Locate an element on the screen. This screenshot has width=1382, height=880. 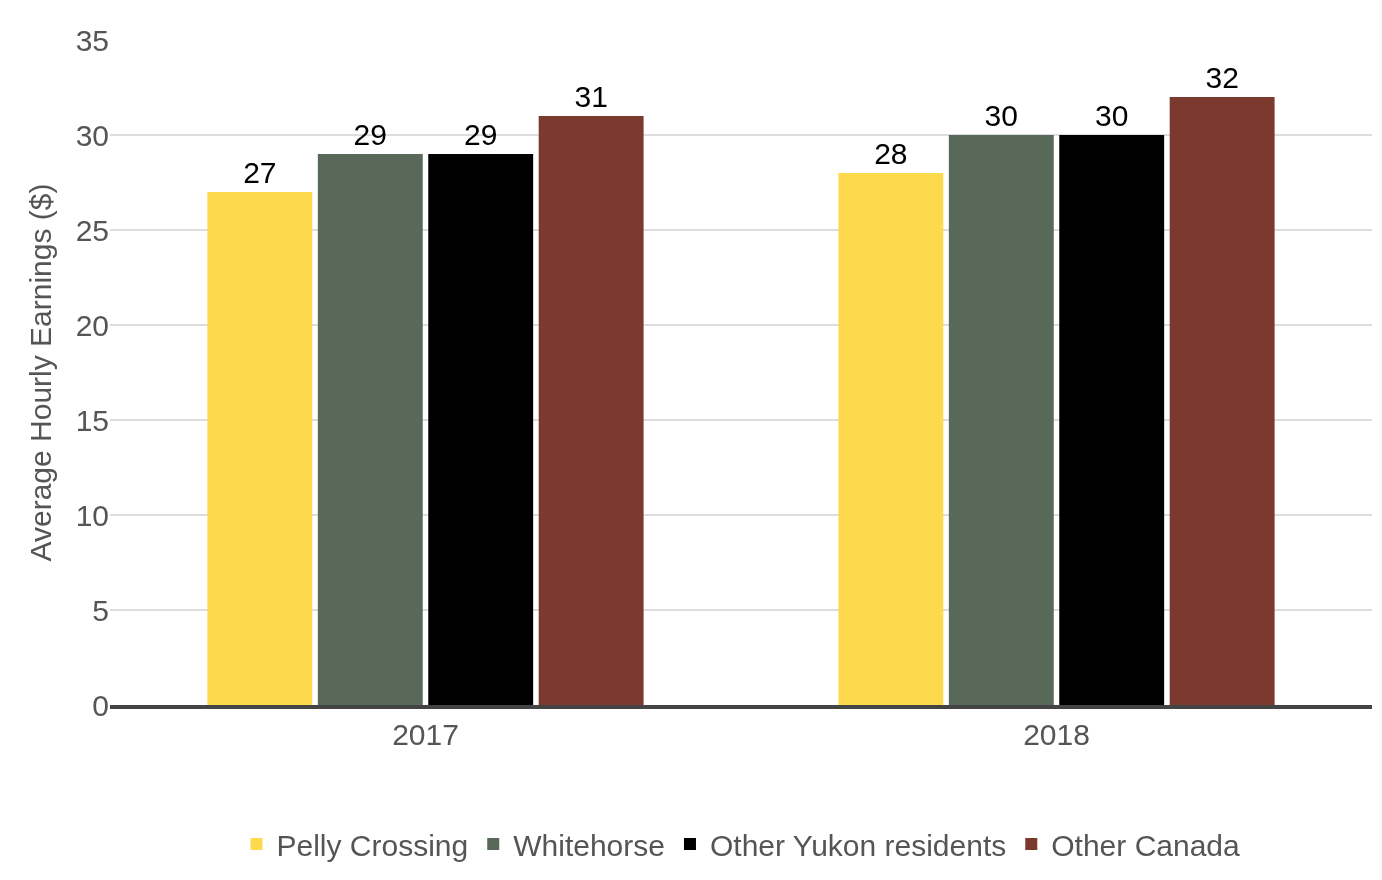
y-tick-label: 10 is located at coordinates (92, 515).